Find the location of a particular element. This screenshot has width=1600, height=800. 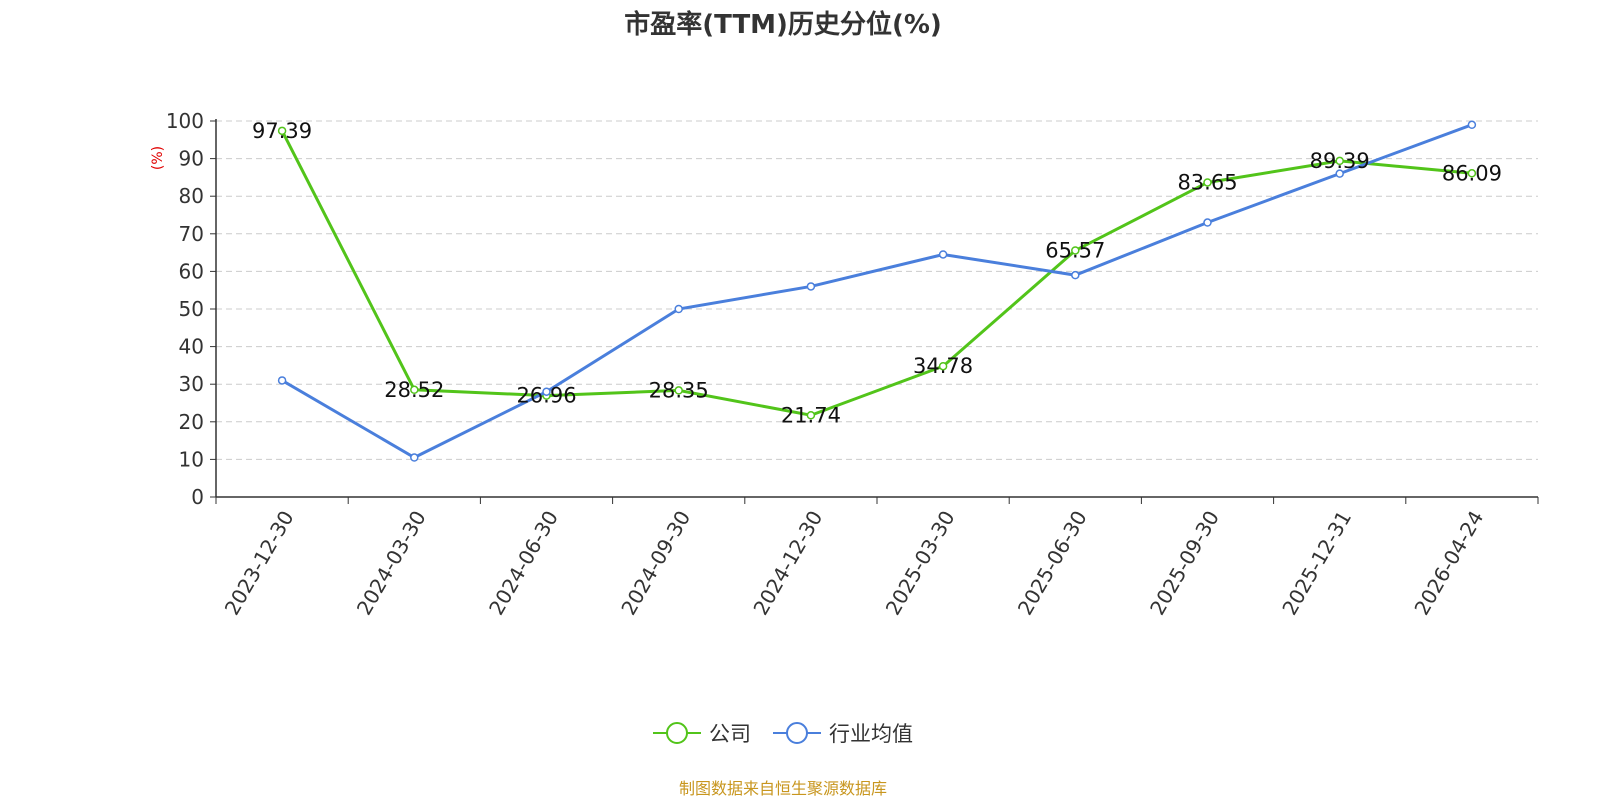

data-label: 89.39 is located at coordinates (1340, 161).